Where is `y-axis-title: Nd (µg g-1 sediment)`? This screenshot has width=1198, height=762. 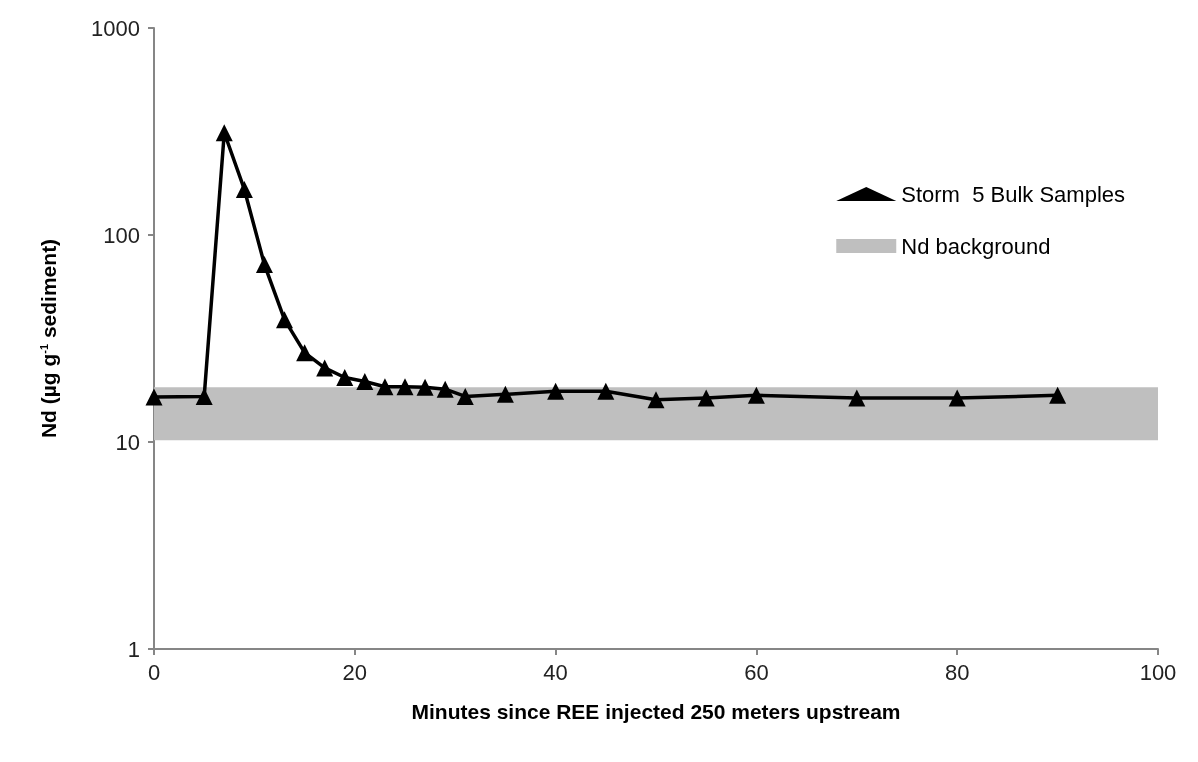 y-axis-title: Nd (µg g-1 sediment) is located at coordinates (48, 338).